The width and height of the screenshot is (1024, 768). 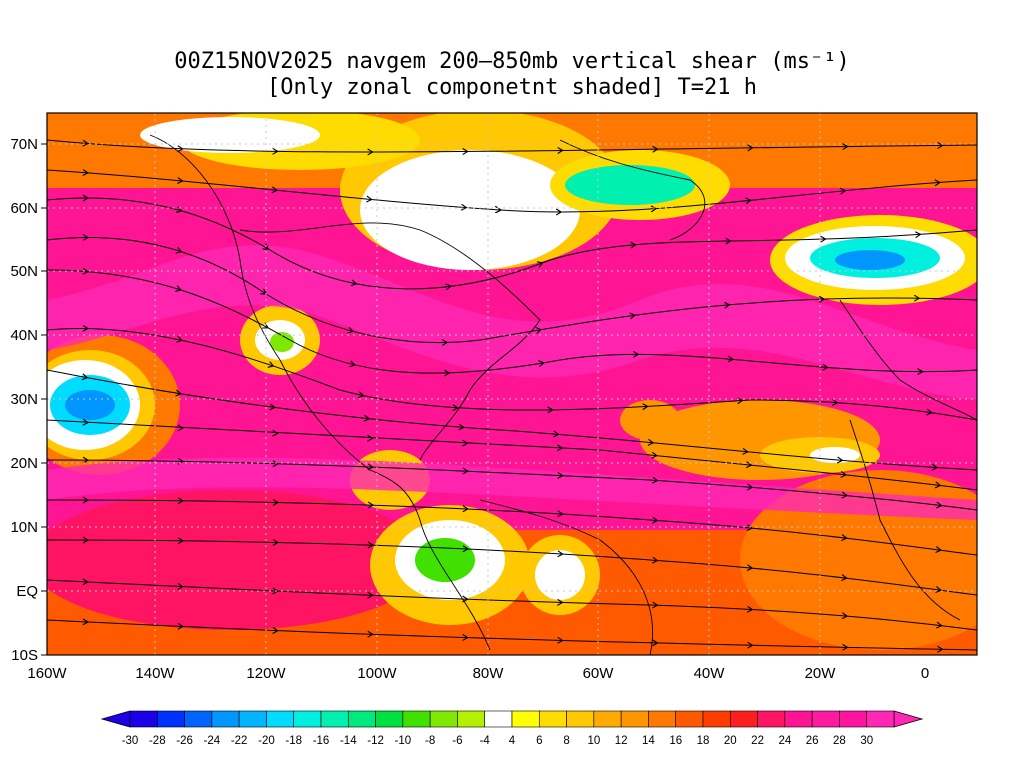 What do you see at coordinates (403, 741) in the screenshot?
I see `colorbar-label: -10` at bounding box center [403, 741].